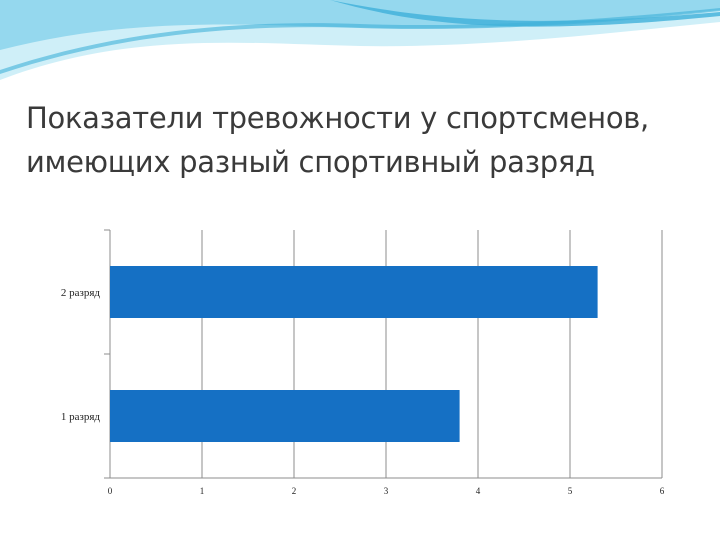  Describe the element at coordinates (81, 417) in the screenshot. I see `category-label-2: 1 разряд` at that location.